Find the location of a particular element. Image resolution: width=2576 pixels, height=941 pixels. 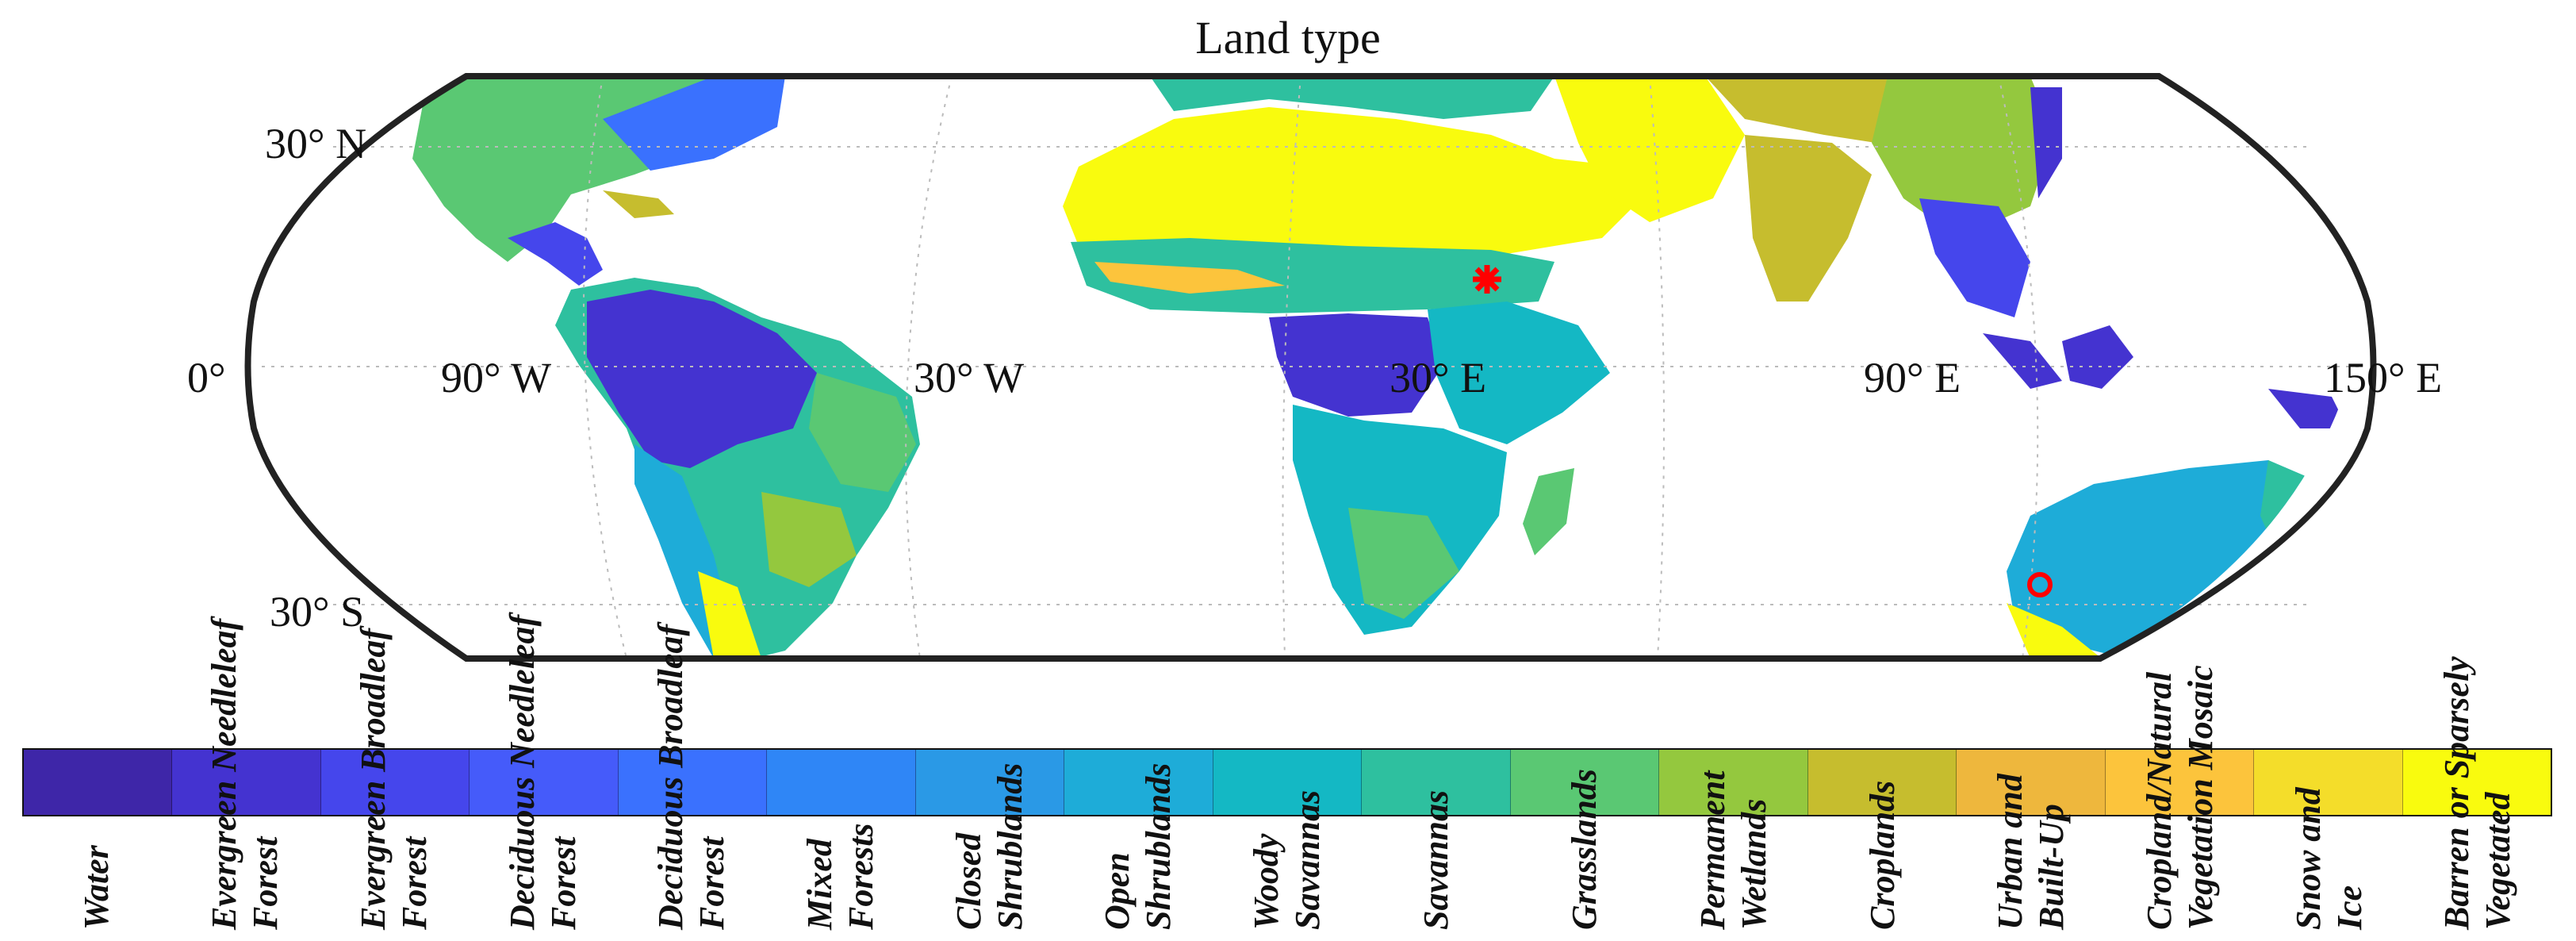

land-sumatra is located at coordinates (2023, 361).